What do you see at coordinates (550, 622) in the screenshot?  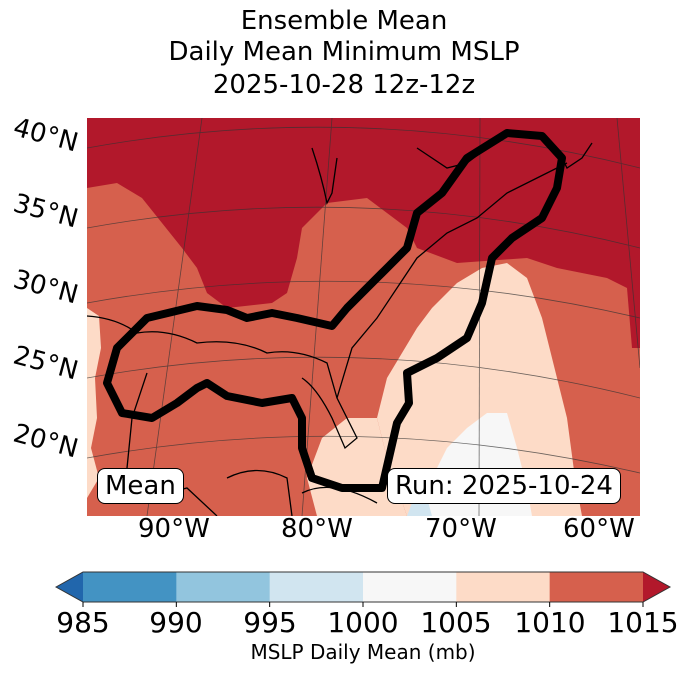 I see `colorbar-tick: 1010` at bounding box center [550, 622].